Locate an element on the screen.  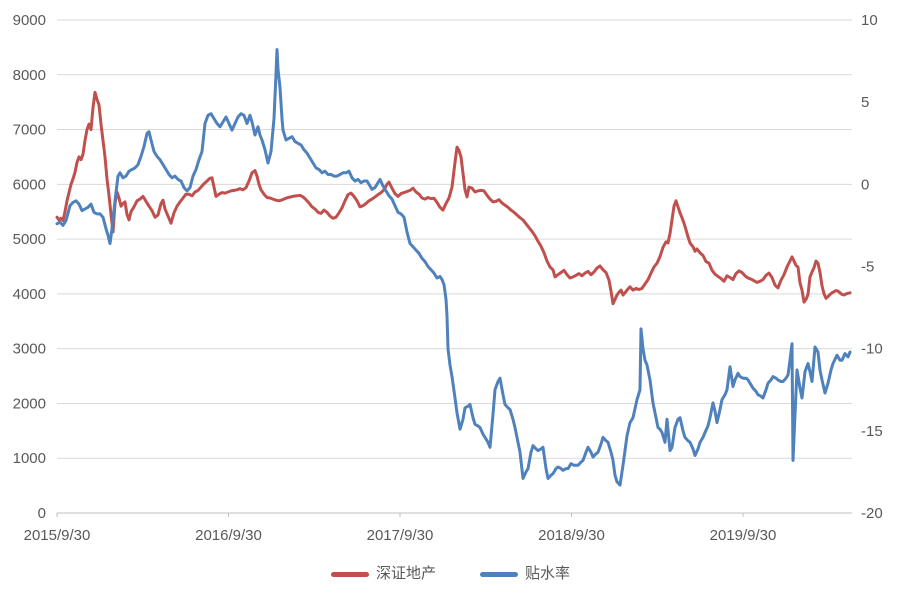
legend-item-discount-rate: 贴水率 is located at coordinates (525, 574).